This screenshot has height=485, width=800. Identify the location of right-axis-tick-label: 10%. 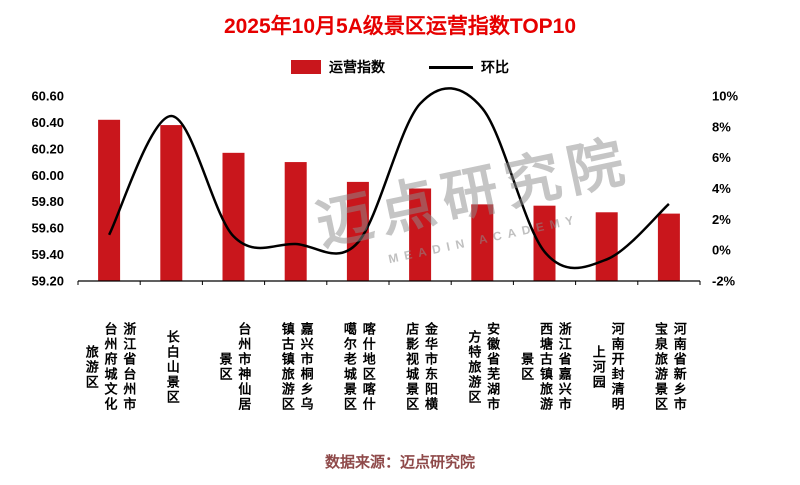
(725, 96).